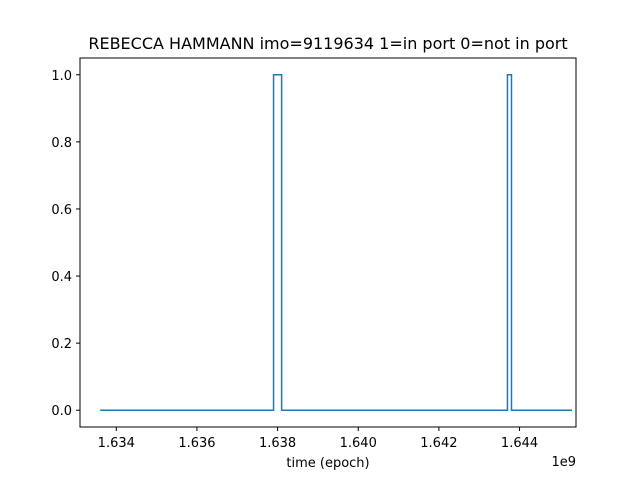 The height and width of the screenshot is (480, 640). What do you see at coordinates (196, 443) in the screenshot?
I see `x-tick-label: 1.636` at bounding box center [196, 443].